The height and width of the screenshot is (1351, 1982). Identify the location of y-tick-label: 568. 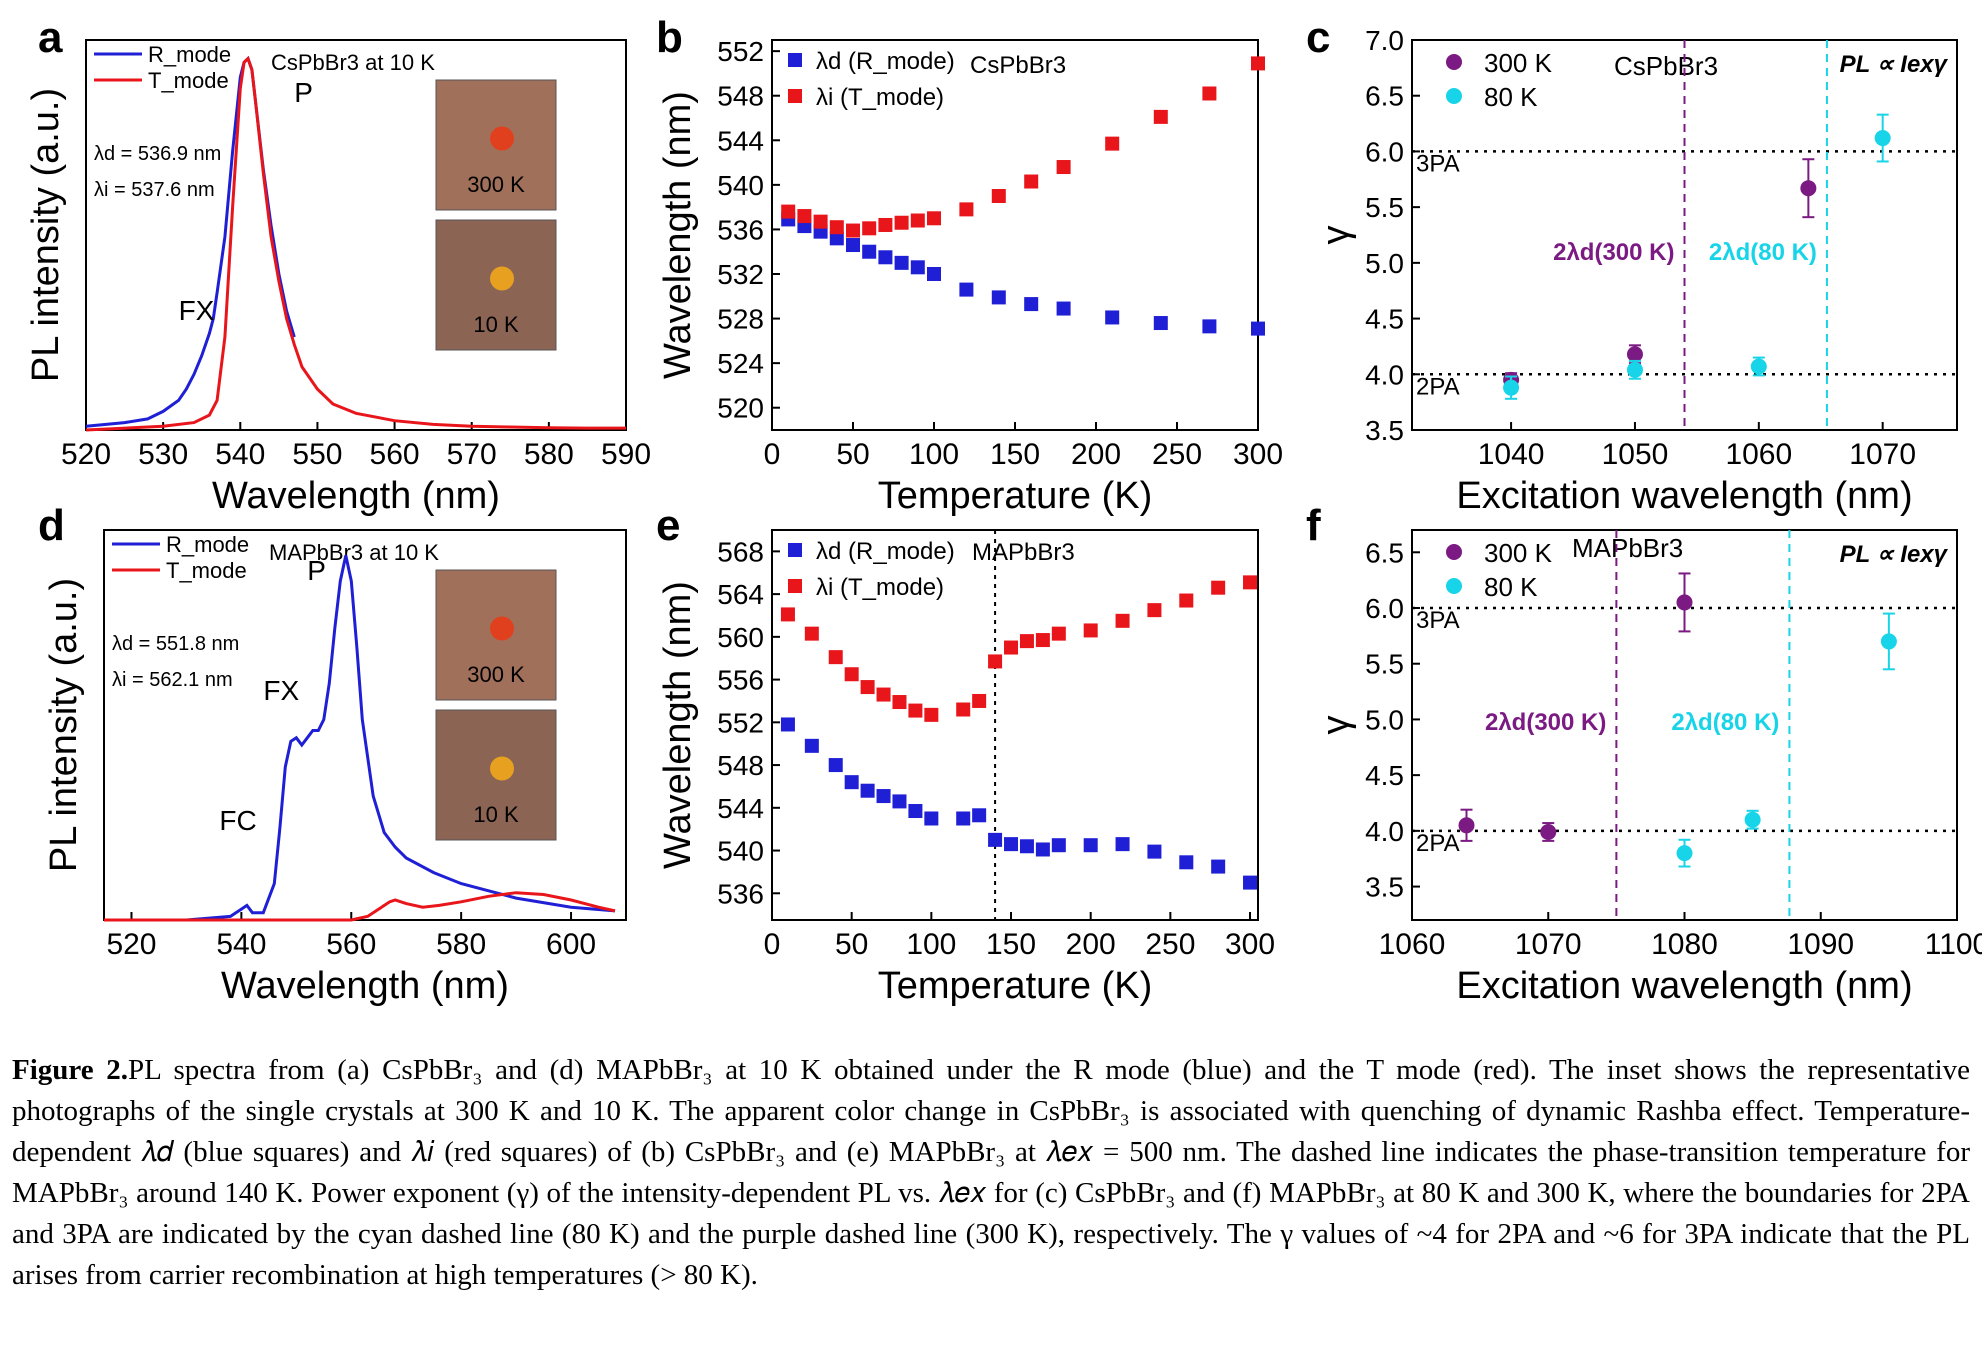
(740, 551).